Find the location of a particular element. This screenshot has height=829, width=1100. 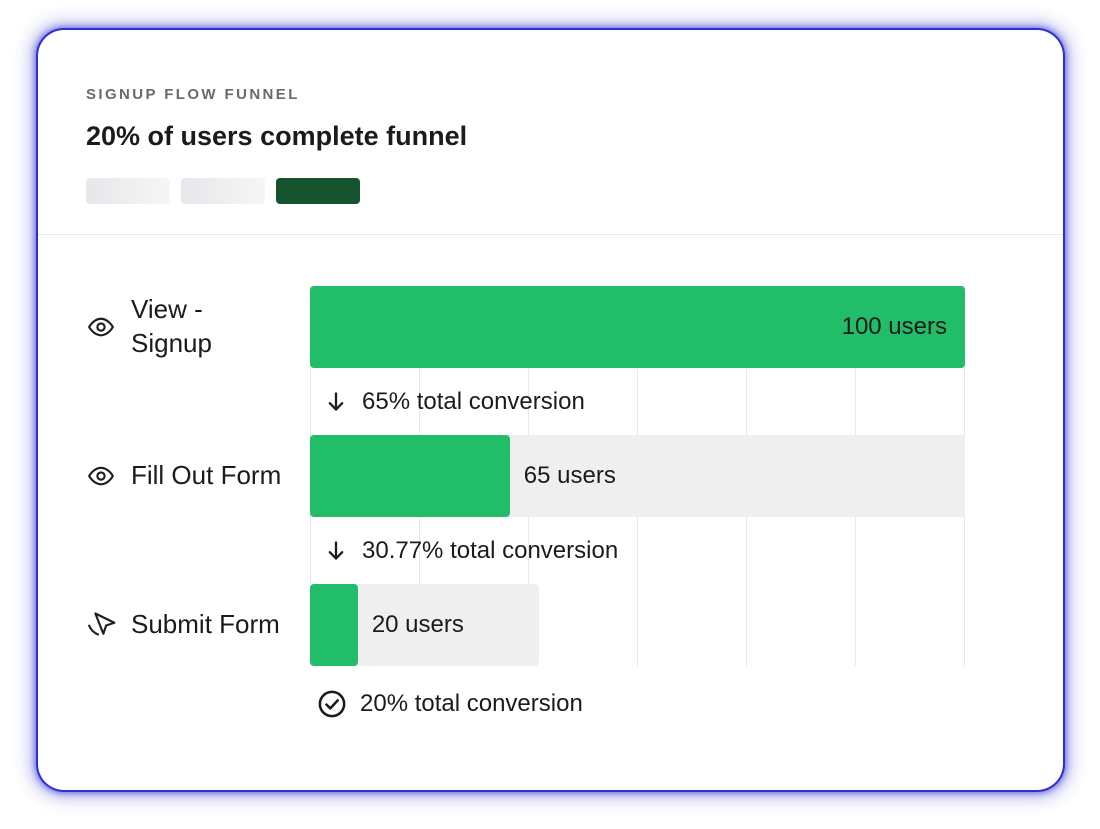

bar-area-1: 100 users is located at coordinates (637, 327).